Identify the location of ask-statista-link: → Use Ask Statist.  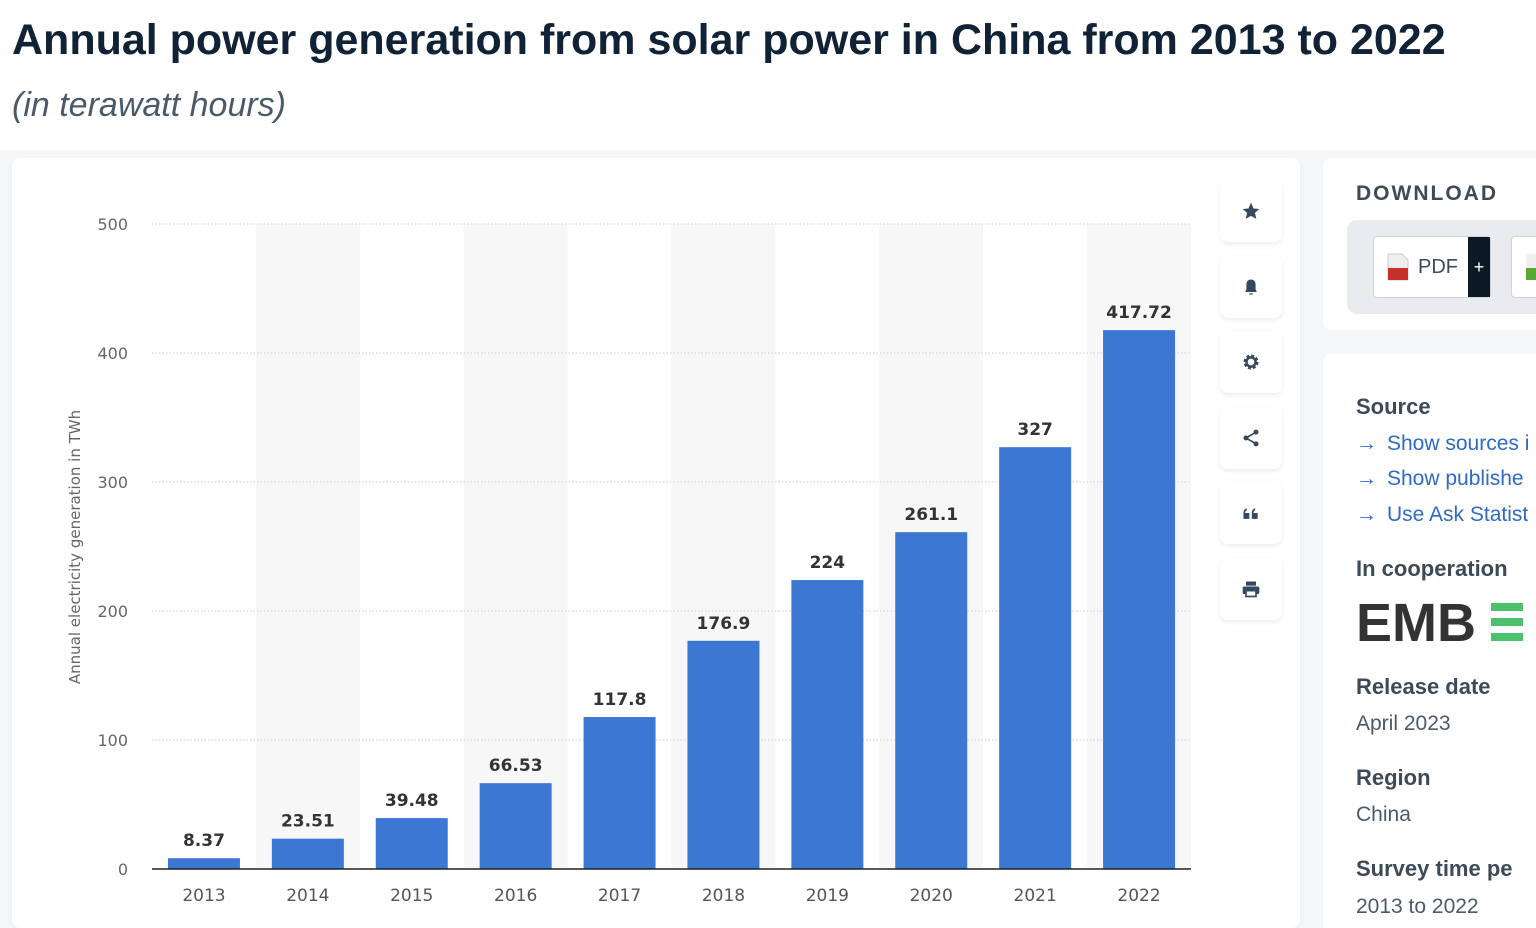
(1442, 515).